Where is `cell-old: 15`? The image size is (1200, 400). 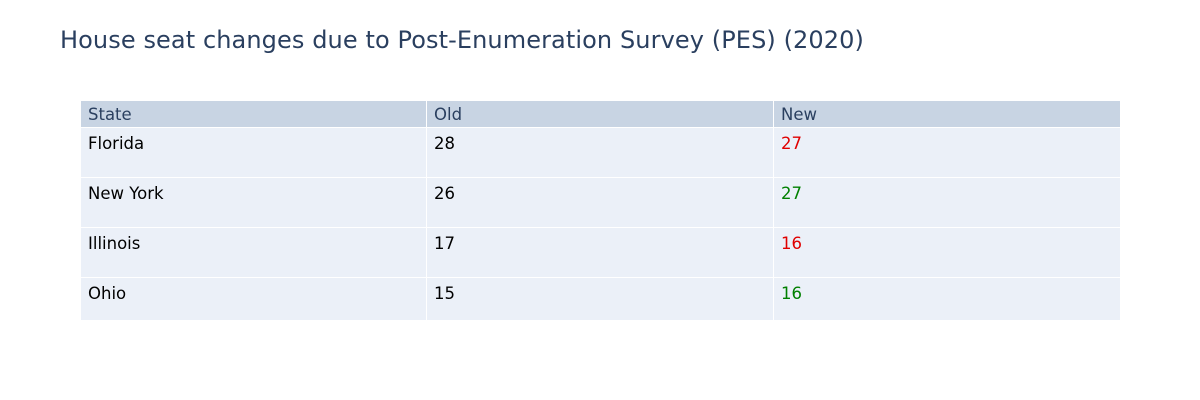
cell-old: 15 is located at coordinates (600, 299).